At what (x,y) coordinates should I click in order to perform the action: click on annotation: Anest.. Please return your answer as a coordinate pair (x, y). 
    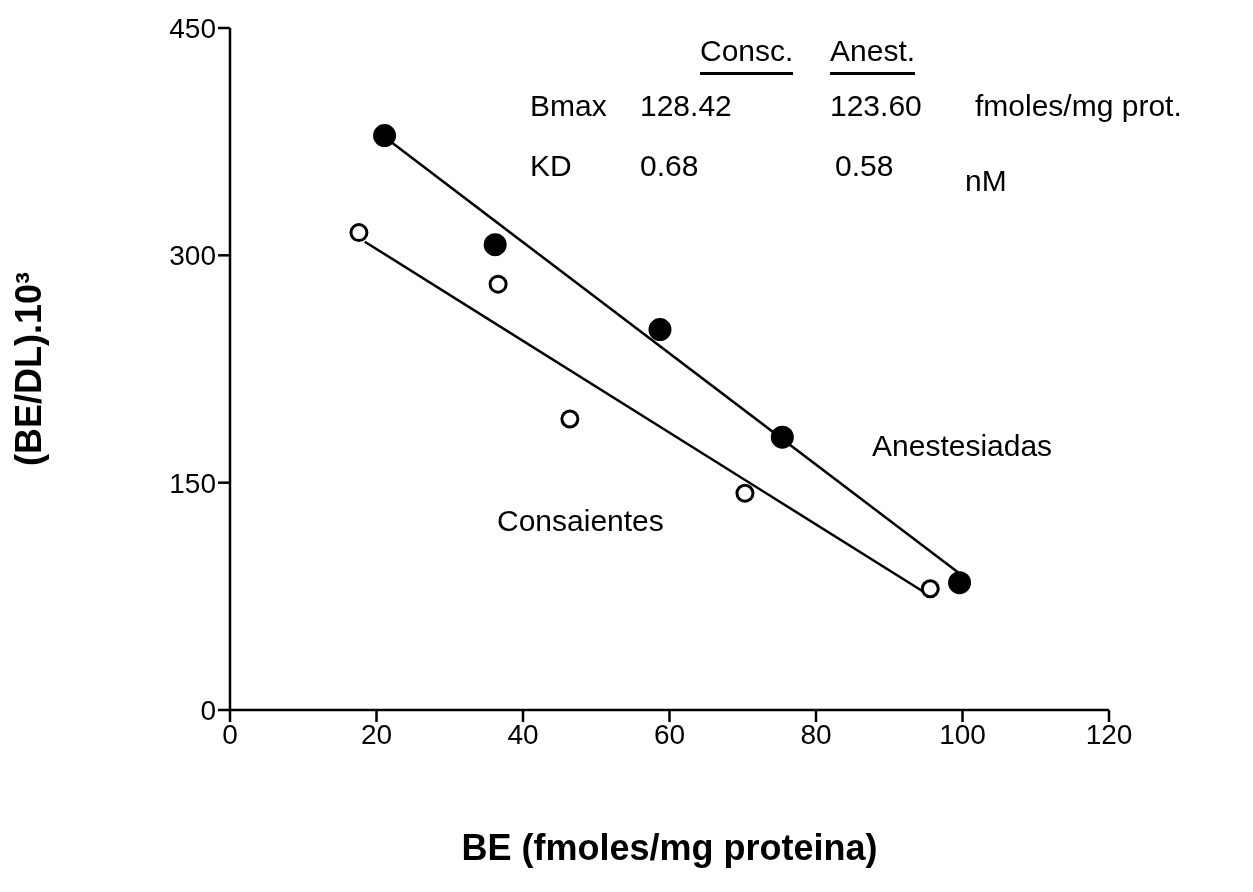
    Looking at the image, I should click on (873, 54).